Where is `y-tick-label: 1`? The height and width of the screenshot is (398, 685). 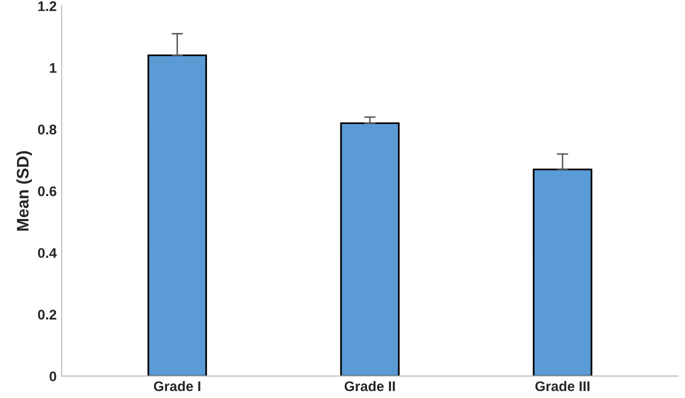 y-tick-label: 1 is located at coordinates (53, 68).